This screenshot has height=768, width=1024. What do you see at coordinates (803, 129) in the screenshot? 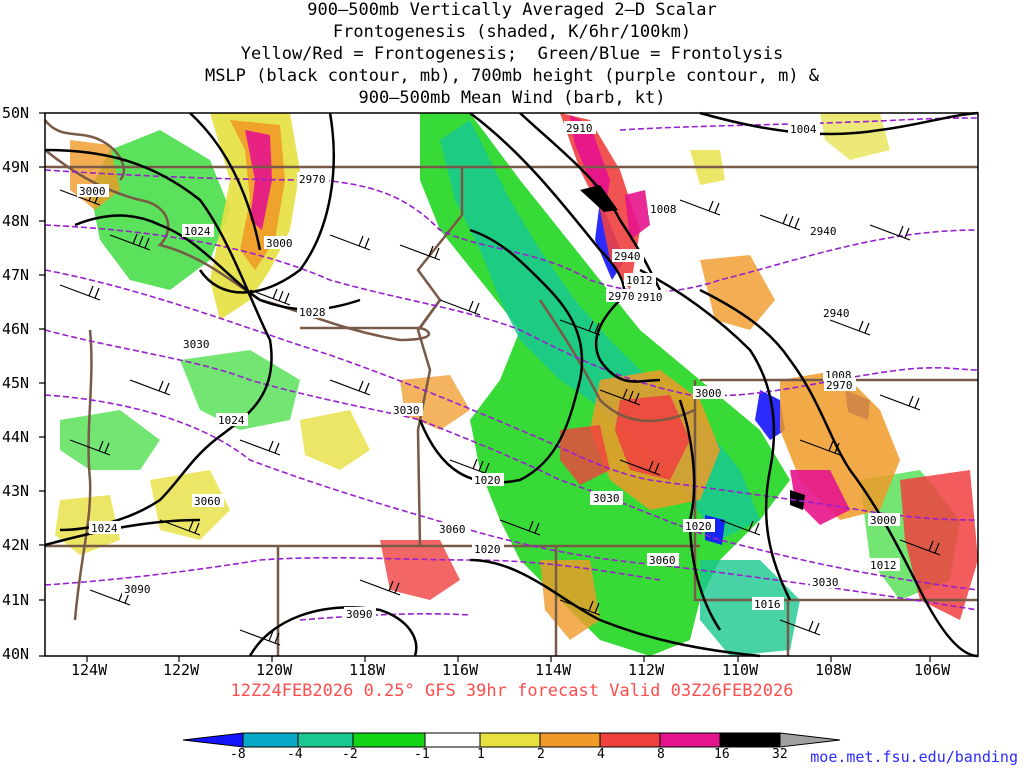
I see `svg-text: 1004` at bounding box center [803, 129].